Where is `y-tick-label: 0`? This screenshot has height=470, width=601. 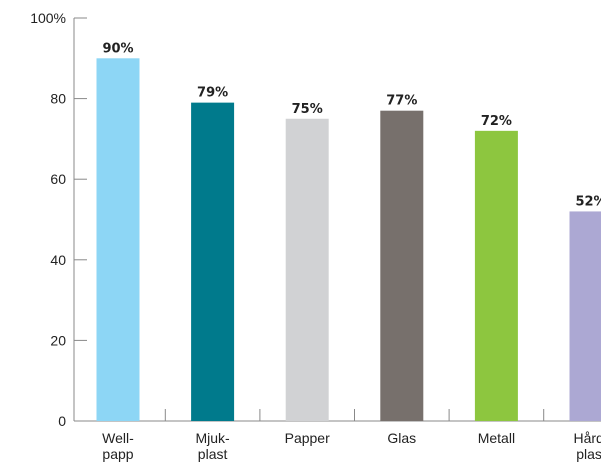 y-tick-label: 0 is located at coordinates (62, 421).